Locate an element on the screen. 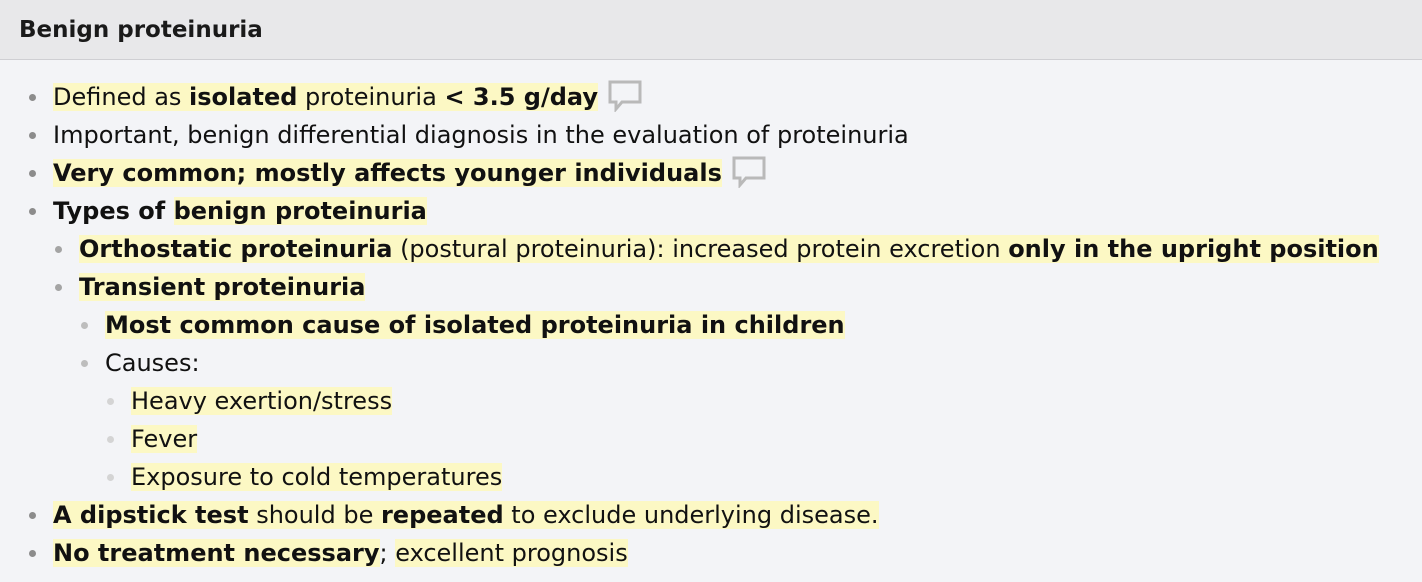  text-segment: Defined as is located at coordinates (121, 97).